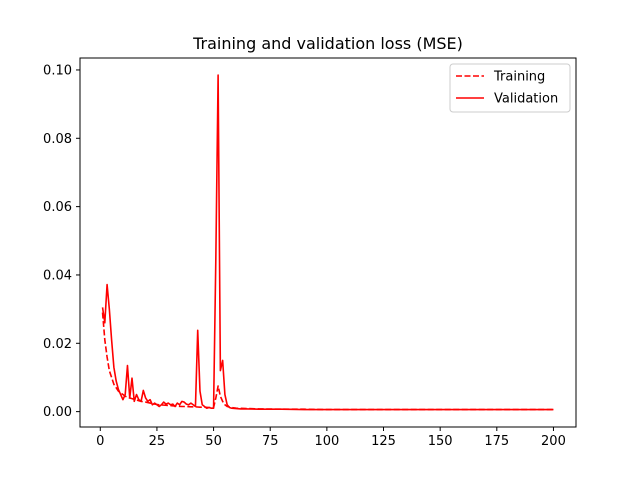 Image resolution: width=640 pixels, height=480 pixels. What do you see at coordinates (519, 77) in the screenshot?
I see `legend-label-training: Training` at bounding box center [519, 77].